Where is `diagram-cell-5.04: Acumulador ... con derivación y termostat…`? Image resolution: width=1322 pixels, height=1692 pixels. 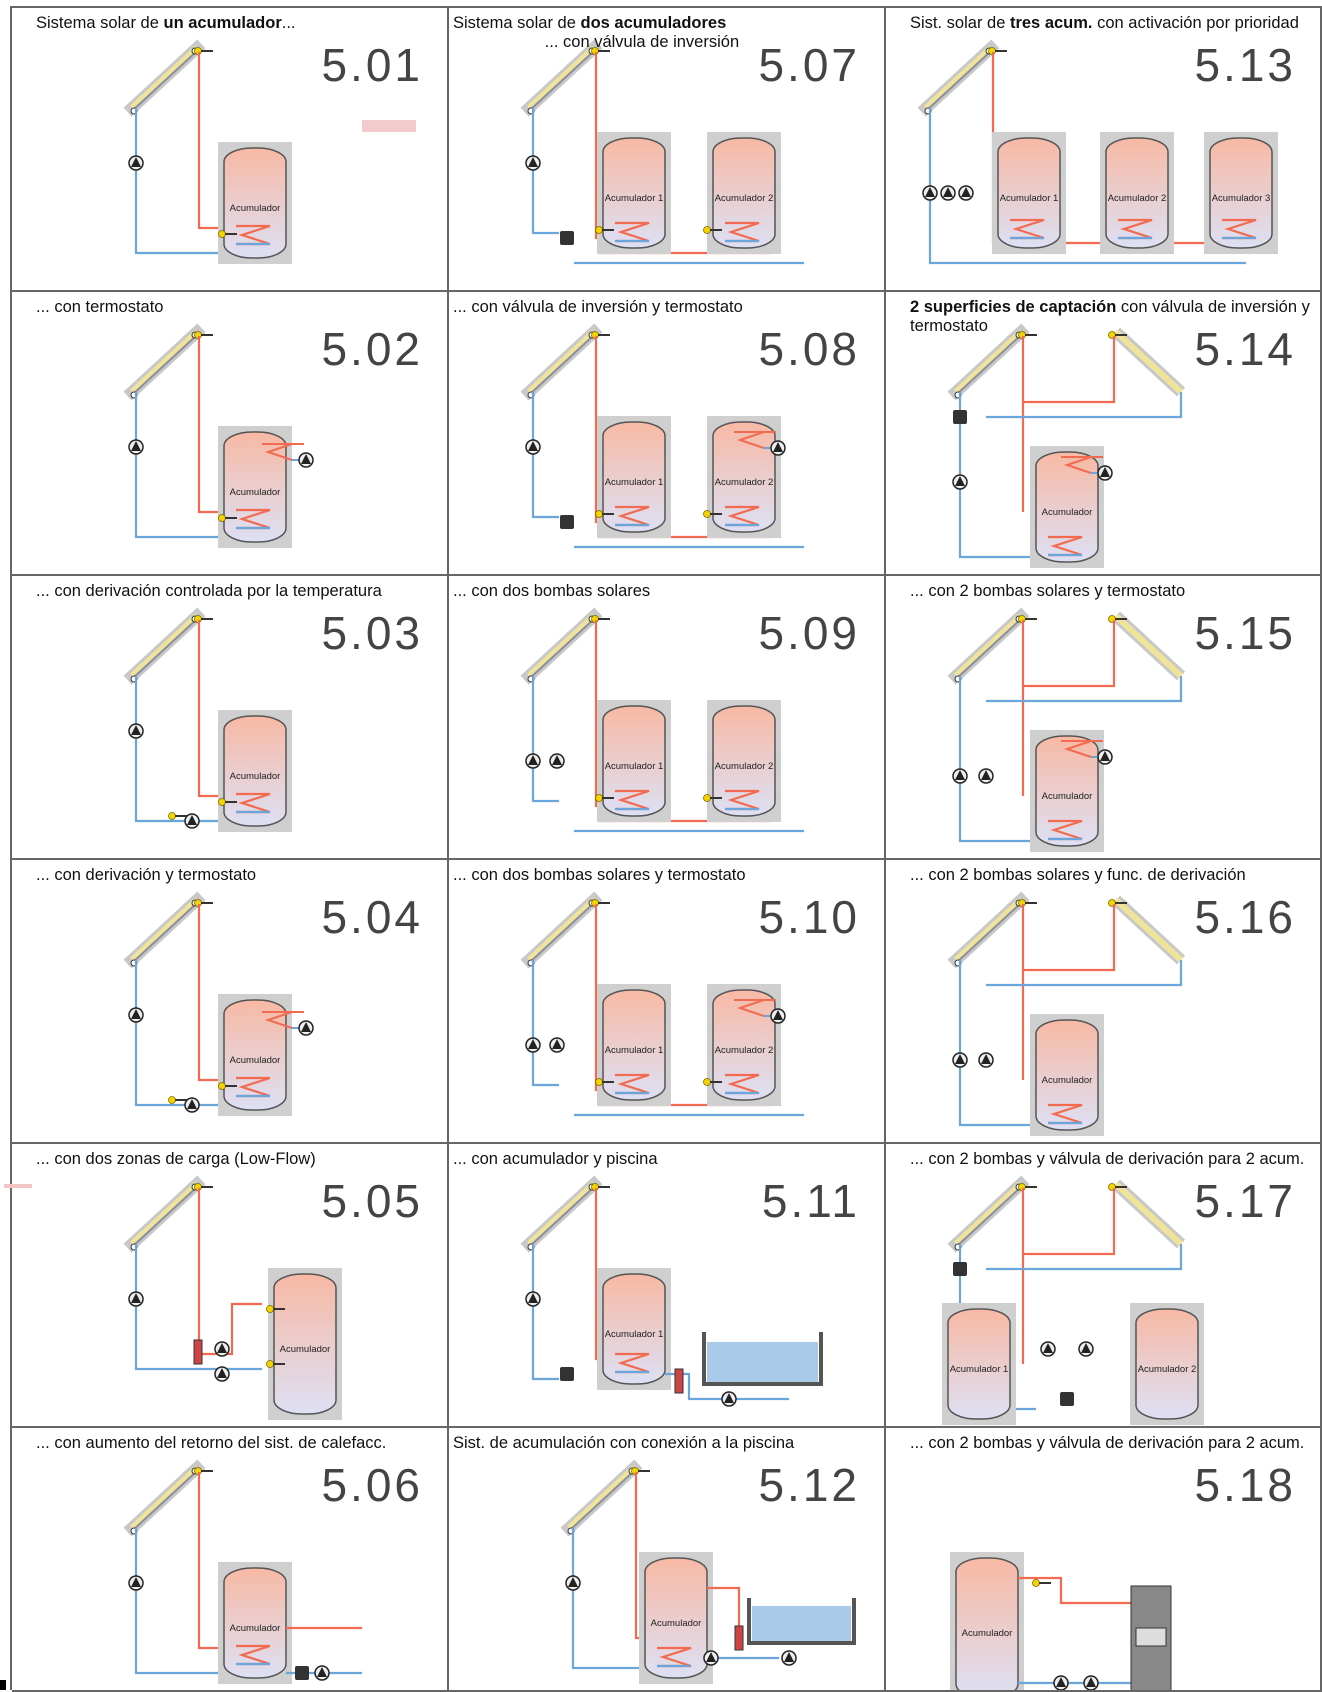 diagram-cell-5.04: Acumulador ... con derivación y termostat… is located at coordinates (230, 1002).